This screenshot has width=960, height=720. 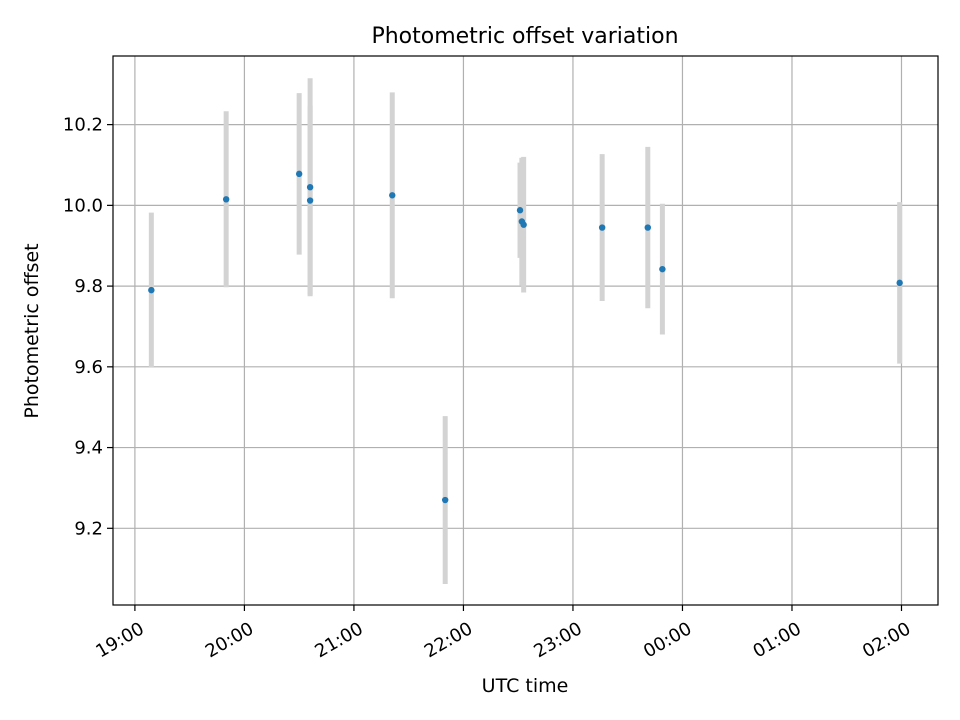 What do you see at coordinates (88, 528) in the screenshot?
I see `y-tick-label: 9.2` at bounding box center [88, 528].